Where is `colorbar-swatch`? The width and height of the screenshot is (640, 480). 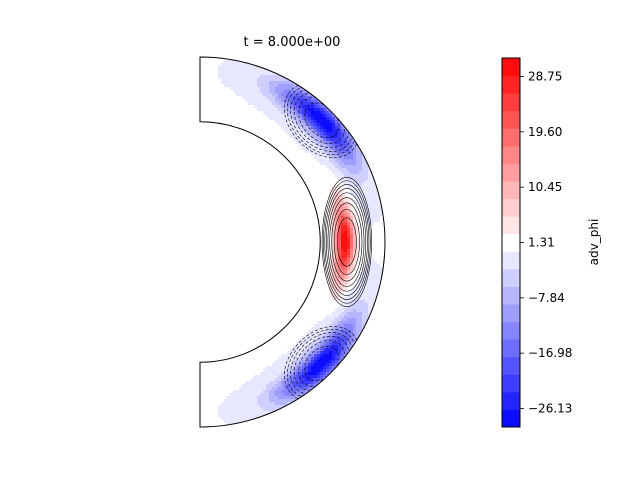 colorbar-swatch is located at coordinates (511, 172).